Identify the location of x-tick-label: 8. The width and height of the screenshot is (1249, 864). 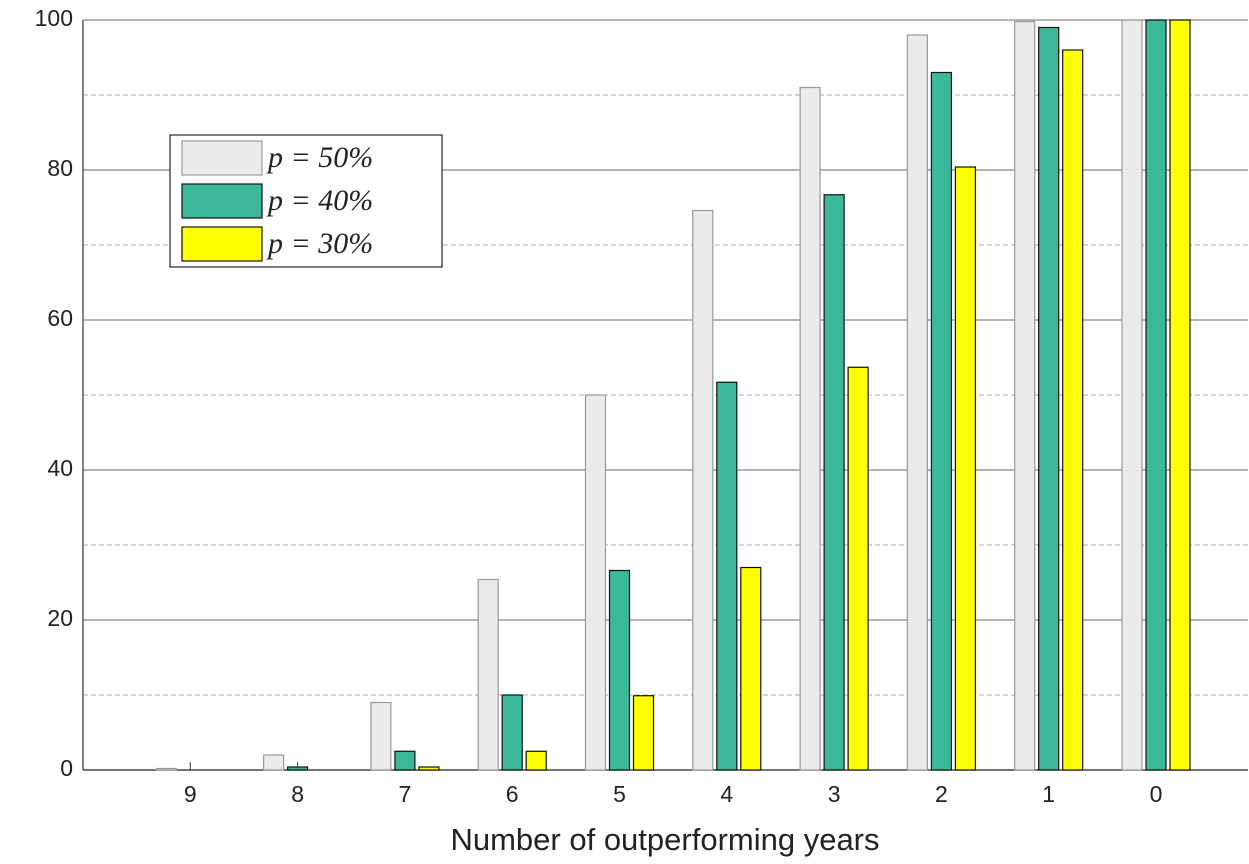
(297, 794).